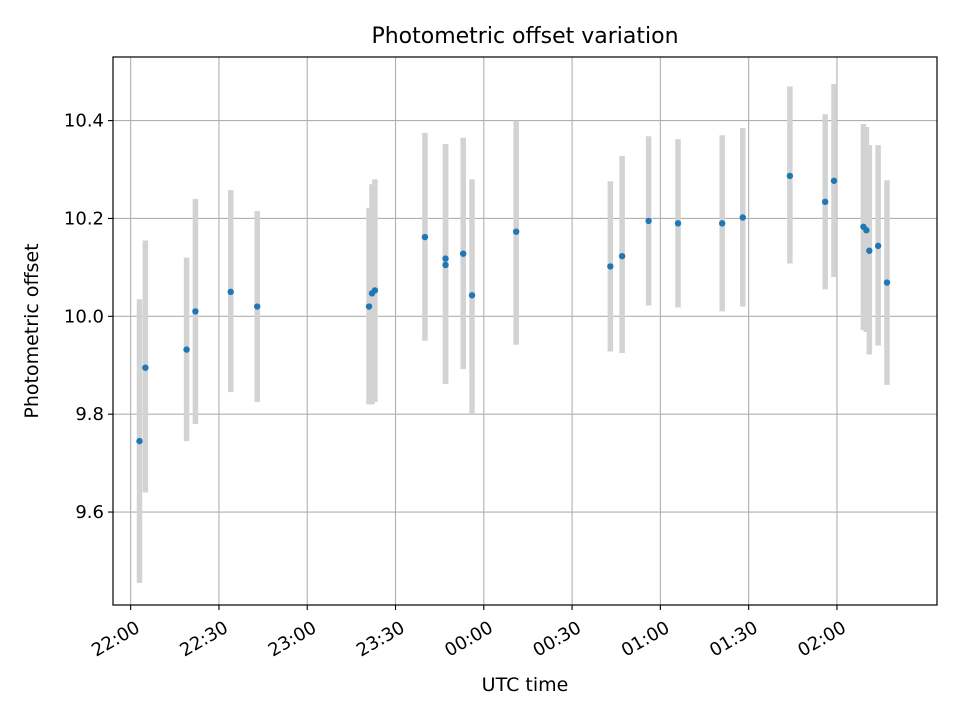 The height and width of the screenshot is (720, 960). I want to click on y-tick-label: 9.6, so click(89, 512).